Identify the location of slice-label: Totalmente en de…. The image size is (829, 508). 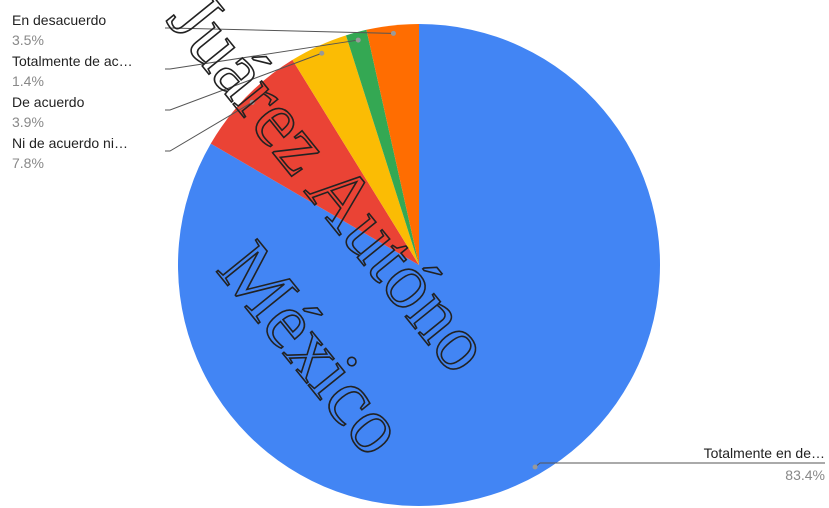
(764, 453).